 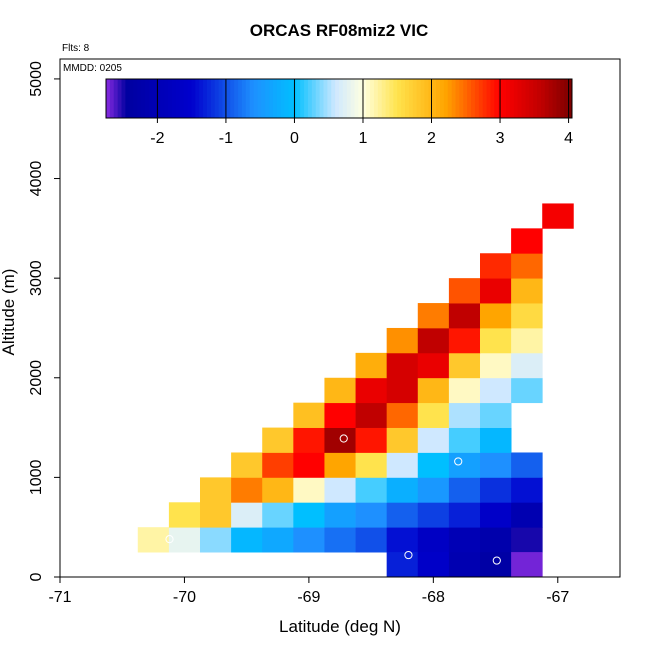 I want to click on colorbar: -2 -1 0 1 2 3 4, so click(x=339, y=112).